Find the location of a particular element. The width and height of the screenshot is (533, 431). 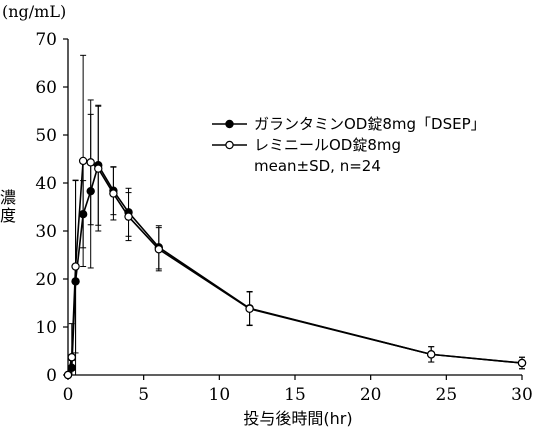

legend-note: mean±SD, n=24 is located at coordinates (317, 166).